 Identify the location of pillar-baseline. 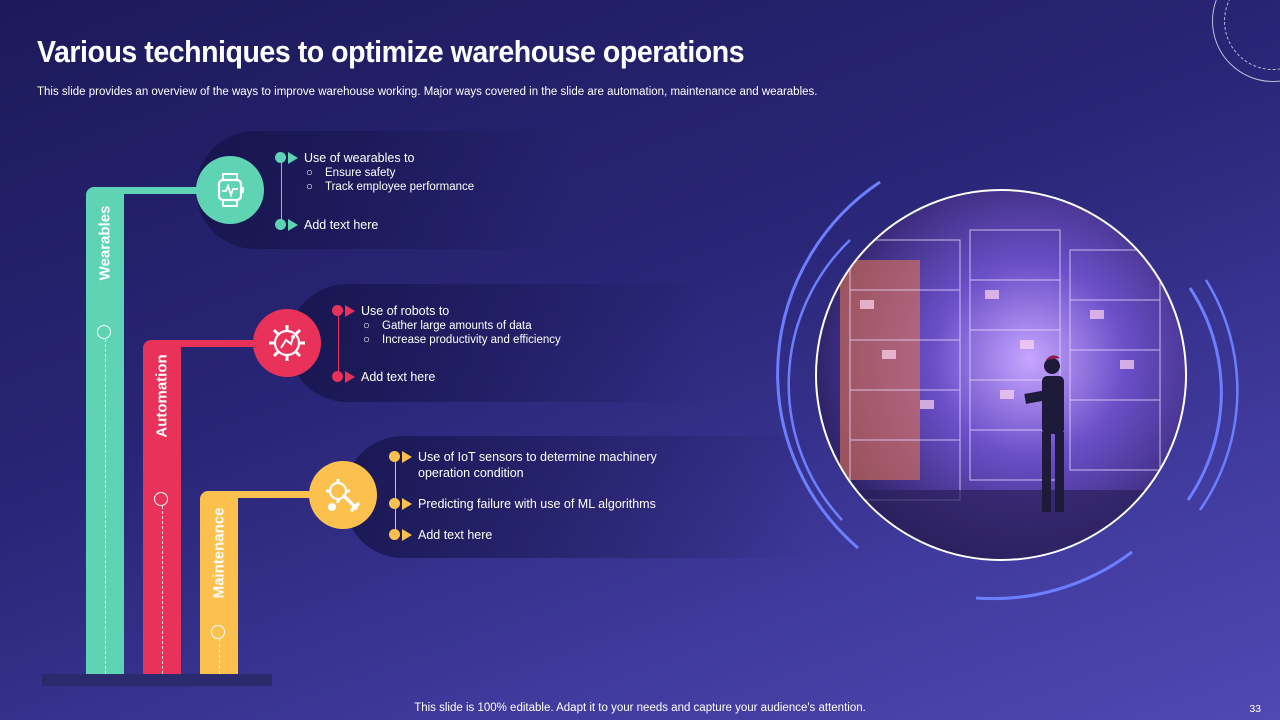
(157, 680).